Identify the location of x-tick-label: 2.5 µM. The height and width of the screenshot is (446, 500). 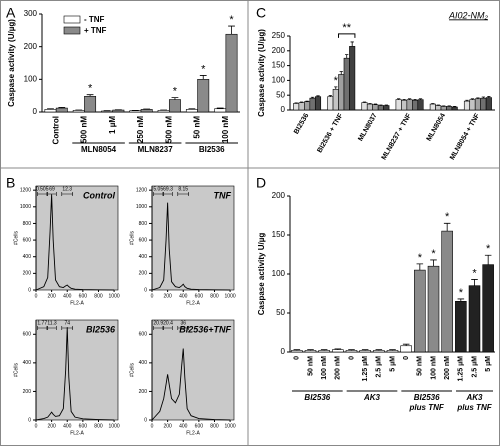
(379, 367).